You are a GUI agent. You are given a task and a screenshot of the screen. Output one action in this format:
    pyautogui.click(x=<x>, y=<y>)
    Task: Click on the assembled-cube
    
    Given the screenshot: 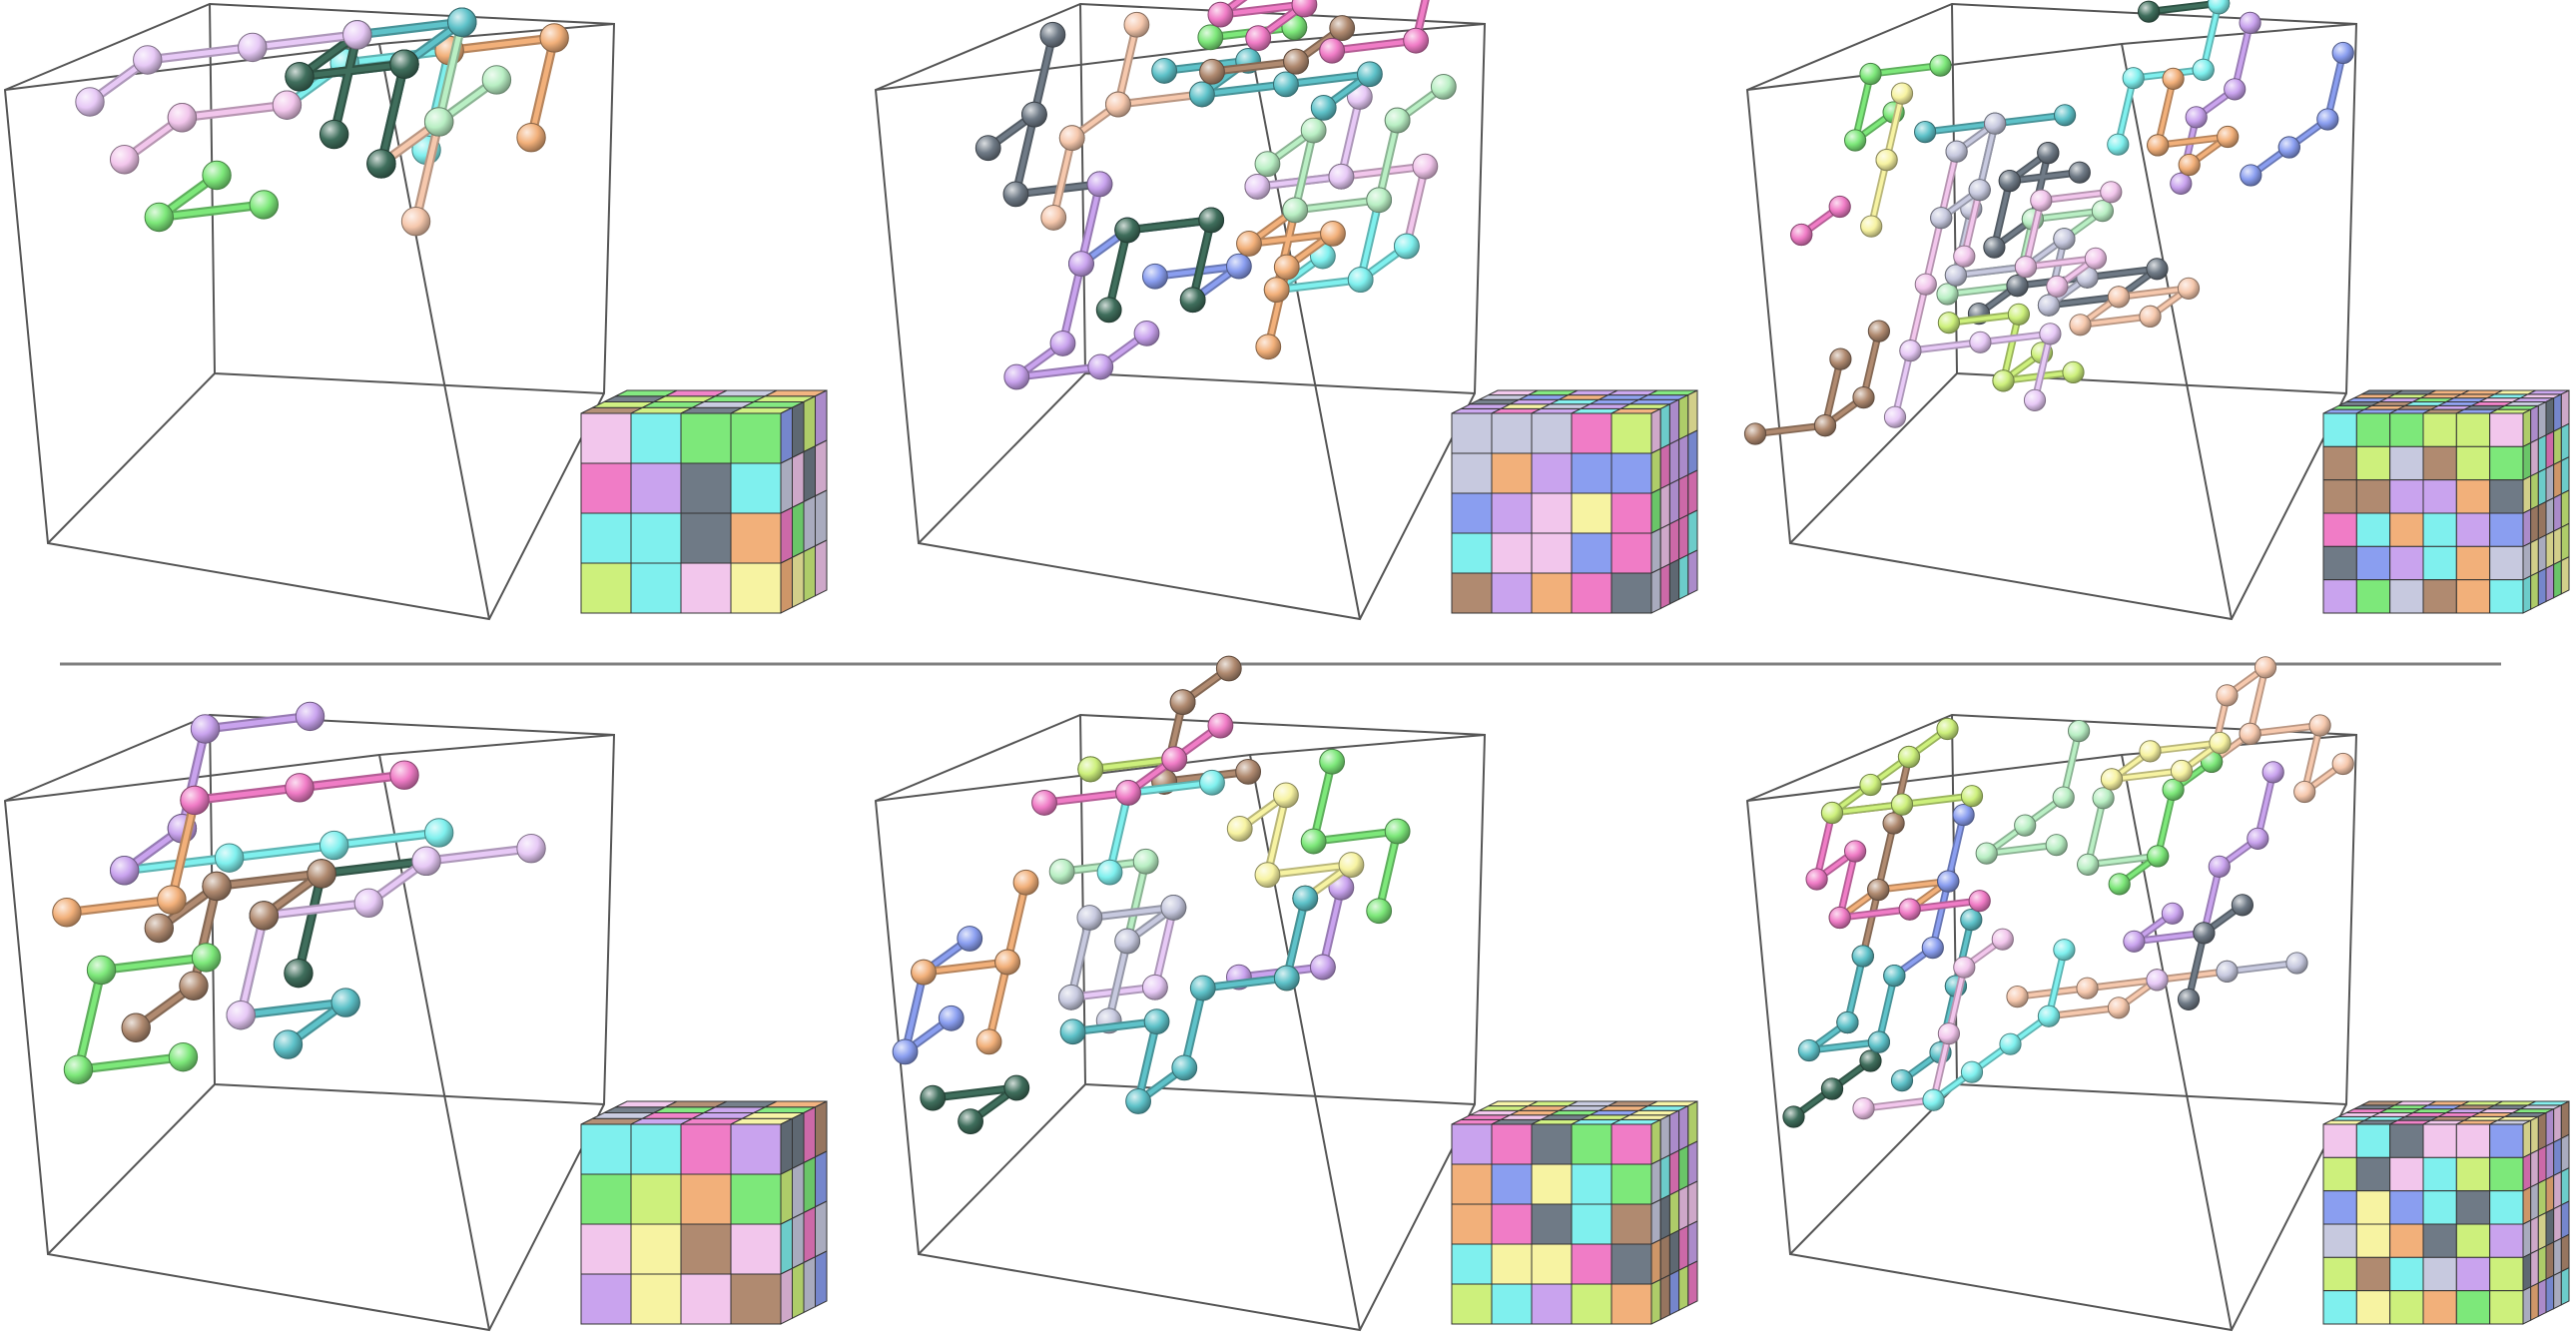 What is the action you would take?
    pyautogui.click(x=2446, y=1212)
    